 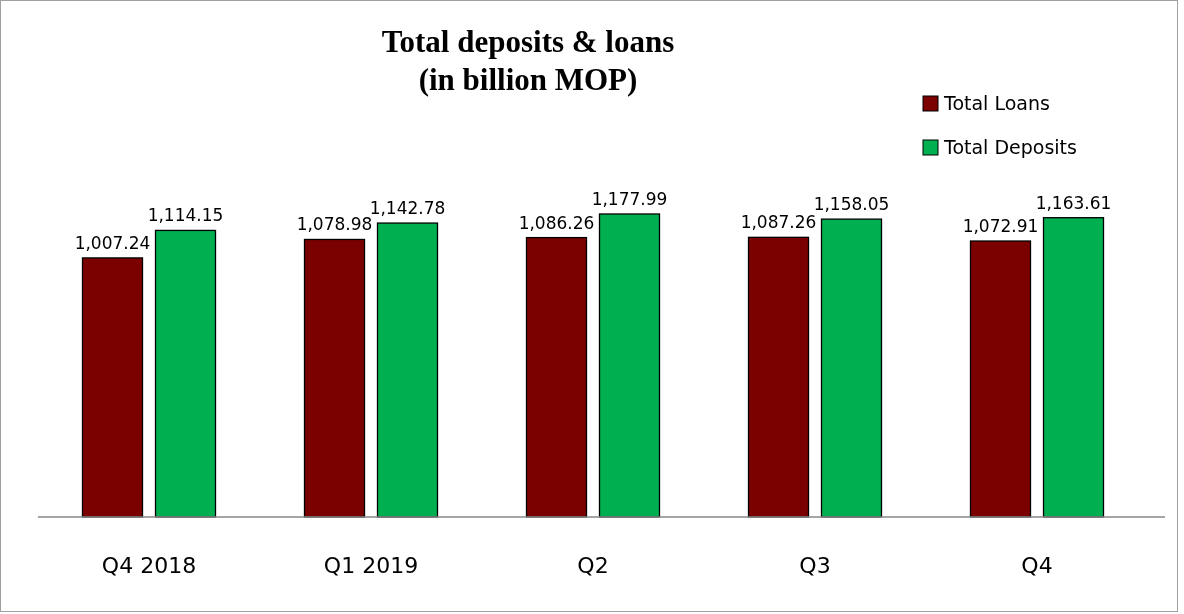 What do you see at coordinates (1073, 202) in the screenshot?
I see `data-label: 1,163.61` at bounding box center [1073, 202].